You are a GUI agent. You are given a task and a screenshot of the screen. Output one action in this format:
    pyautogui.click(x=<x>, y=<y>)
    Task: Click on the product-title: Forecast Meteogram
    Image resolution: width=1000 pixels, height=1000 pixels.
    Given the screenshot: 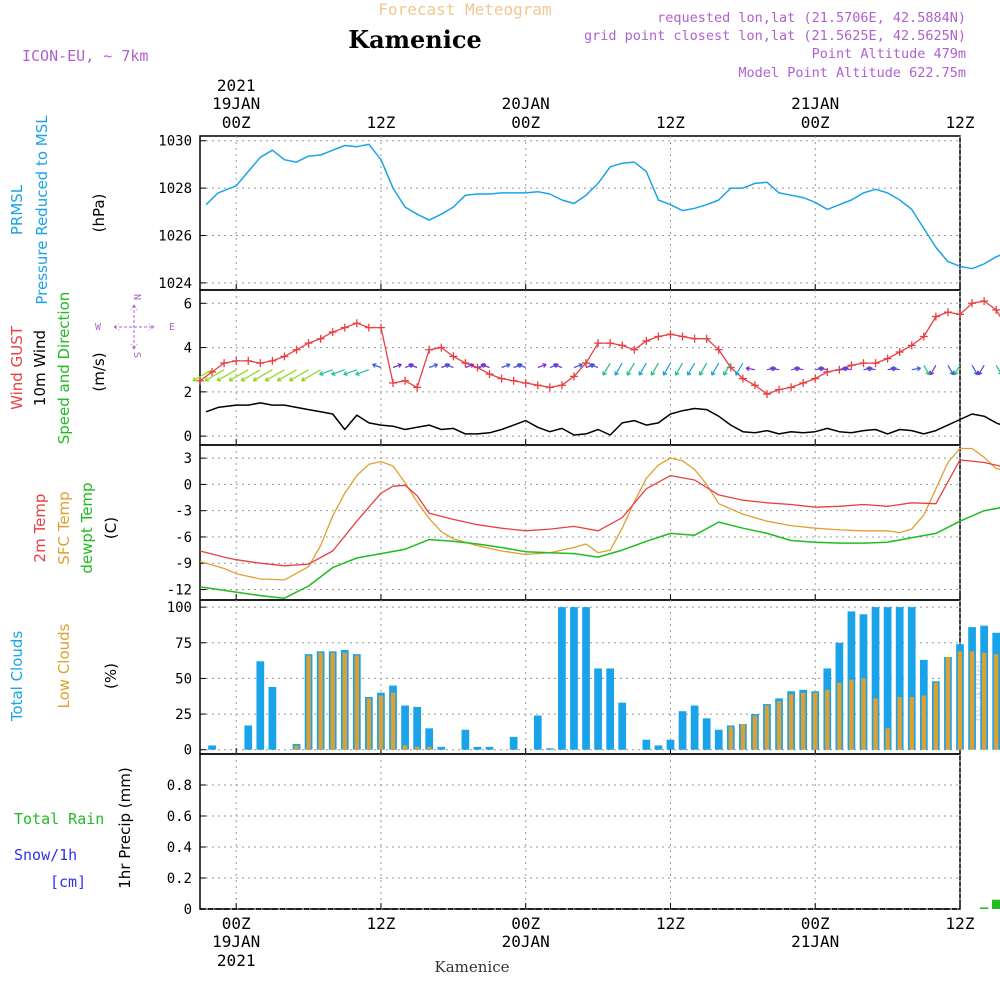 What is the action you would take?
    pyautogui.click(x=464, y=9)
    